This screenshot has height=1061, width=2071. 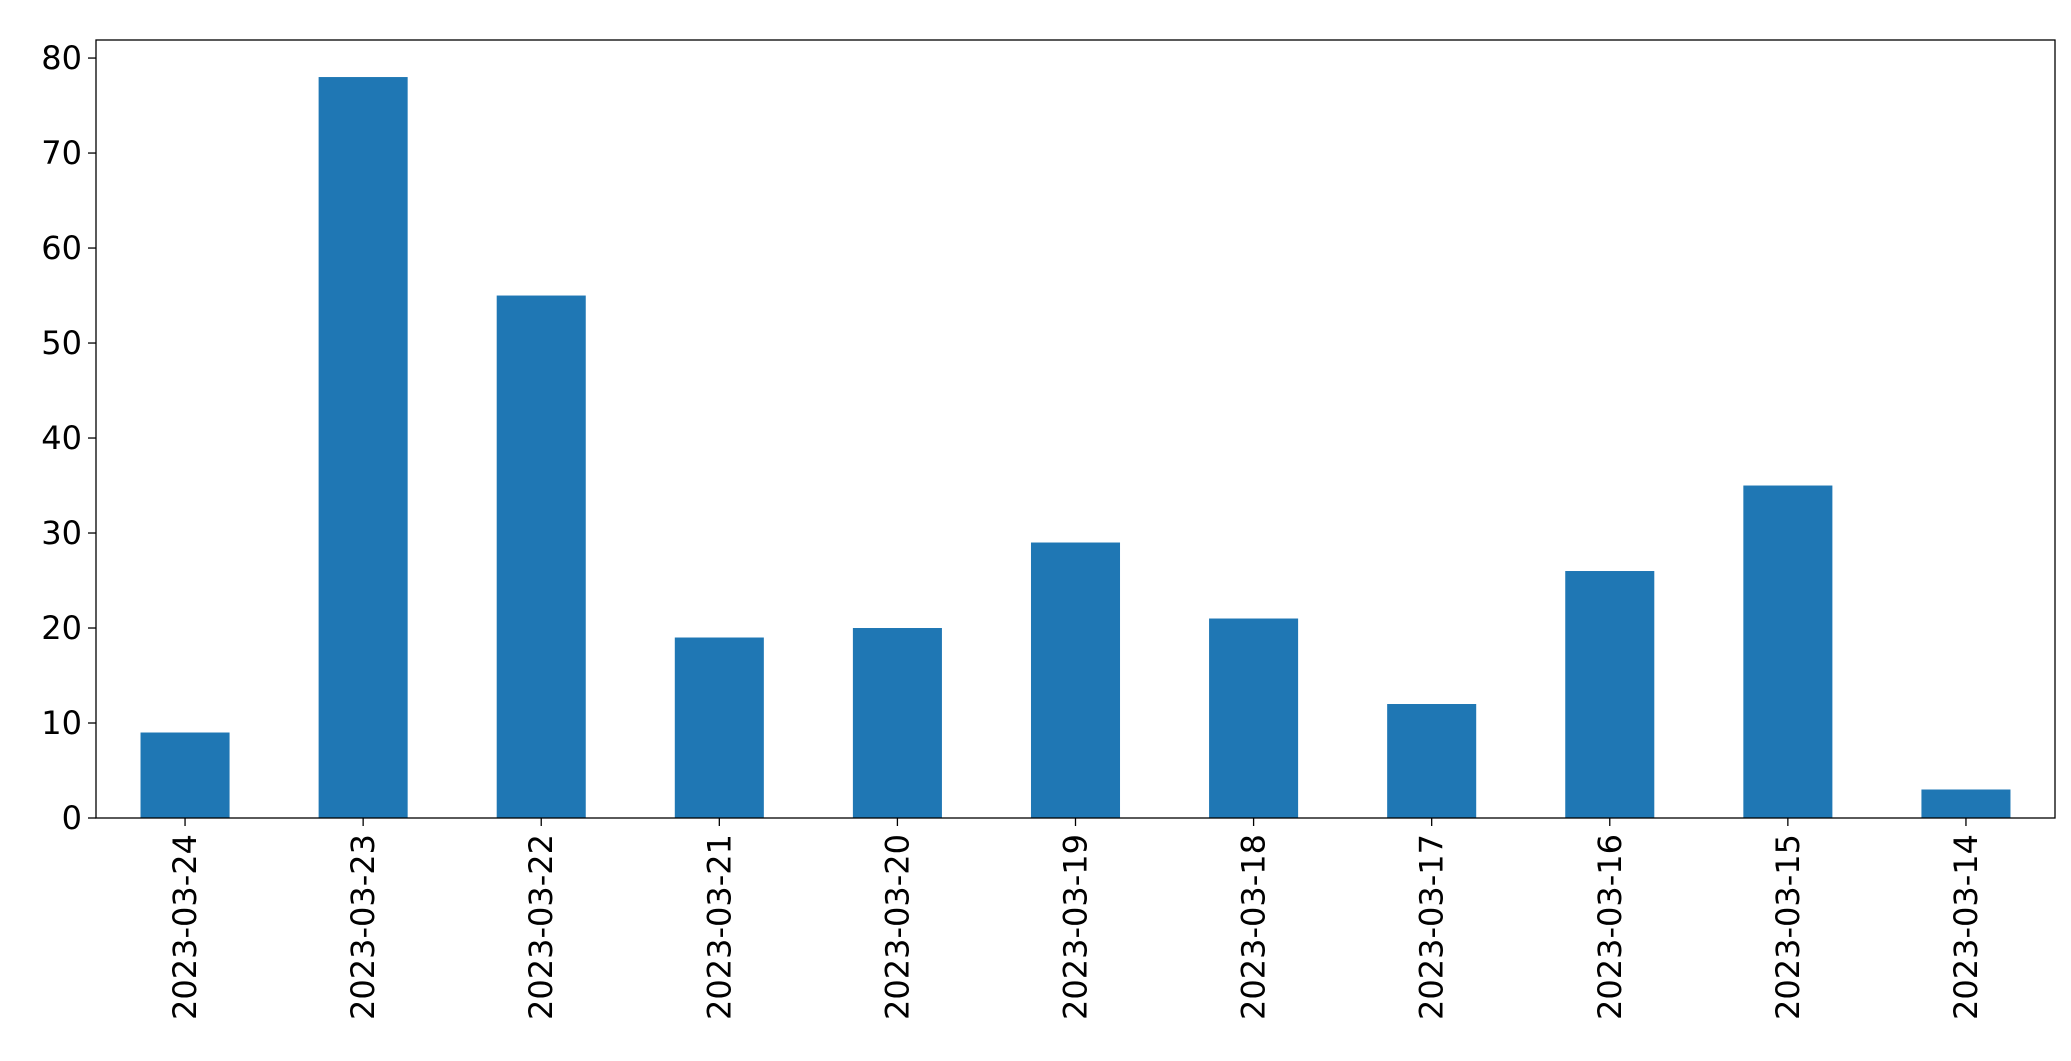 What do you see at coordinates (61, 343) in the screenshot?
I see `y-tick-label: 50` at bounding box center [61, 343].